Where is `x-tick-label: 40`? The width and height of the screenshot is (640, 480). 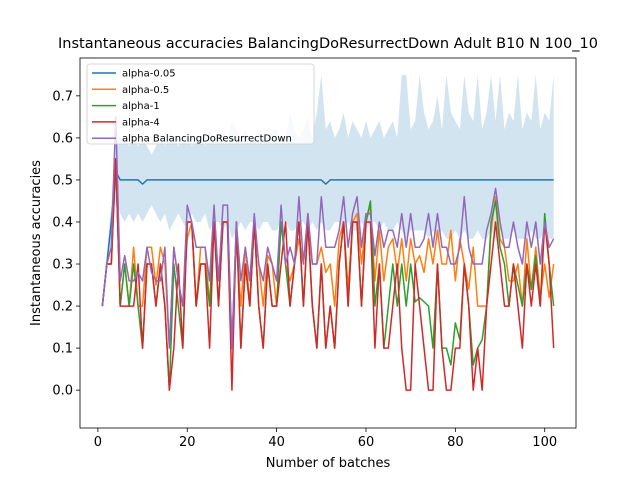
x-tick-label: 40 is located at coordinates (276, 442).